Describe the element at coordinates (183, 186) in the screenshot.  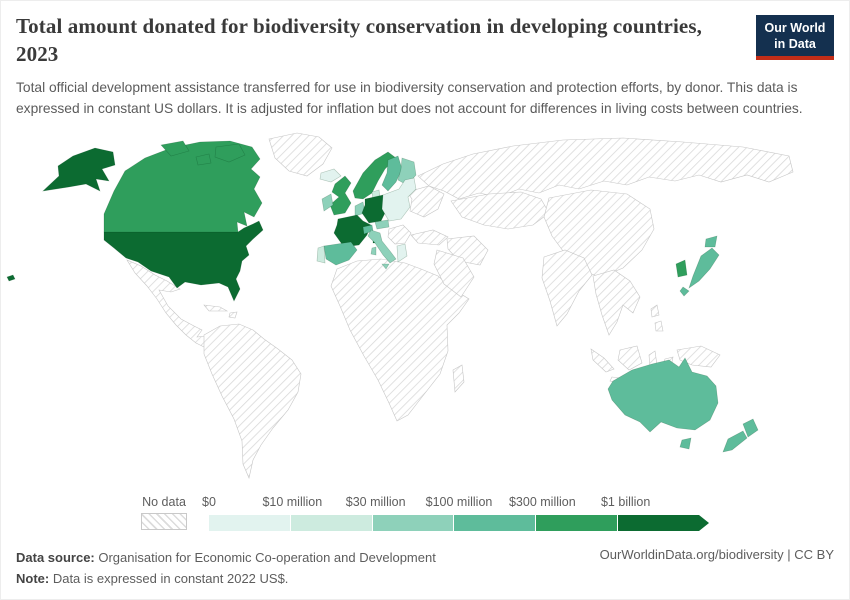
I see `country-canada` at that location.